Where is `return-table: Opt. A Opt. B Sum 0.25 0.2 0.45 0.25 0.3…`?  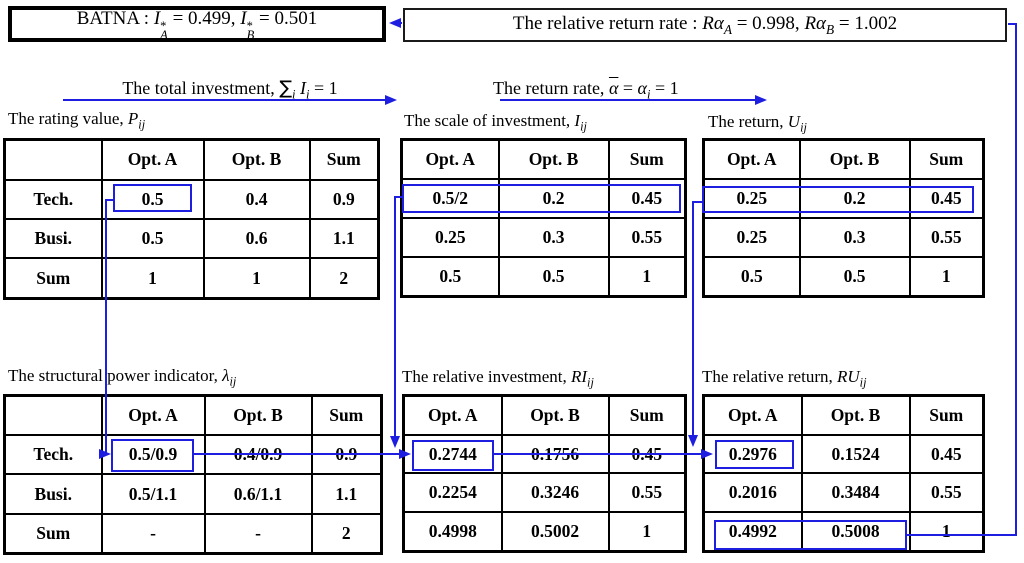
return-table: Opt. A Opt. B Sum 0.25 0.2 0.45 0.25 0.3… is located at coordinates (843, 218).